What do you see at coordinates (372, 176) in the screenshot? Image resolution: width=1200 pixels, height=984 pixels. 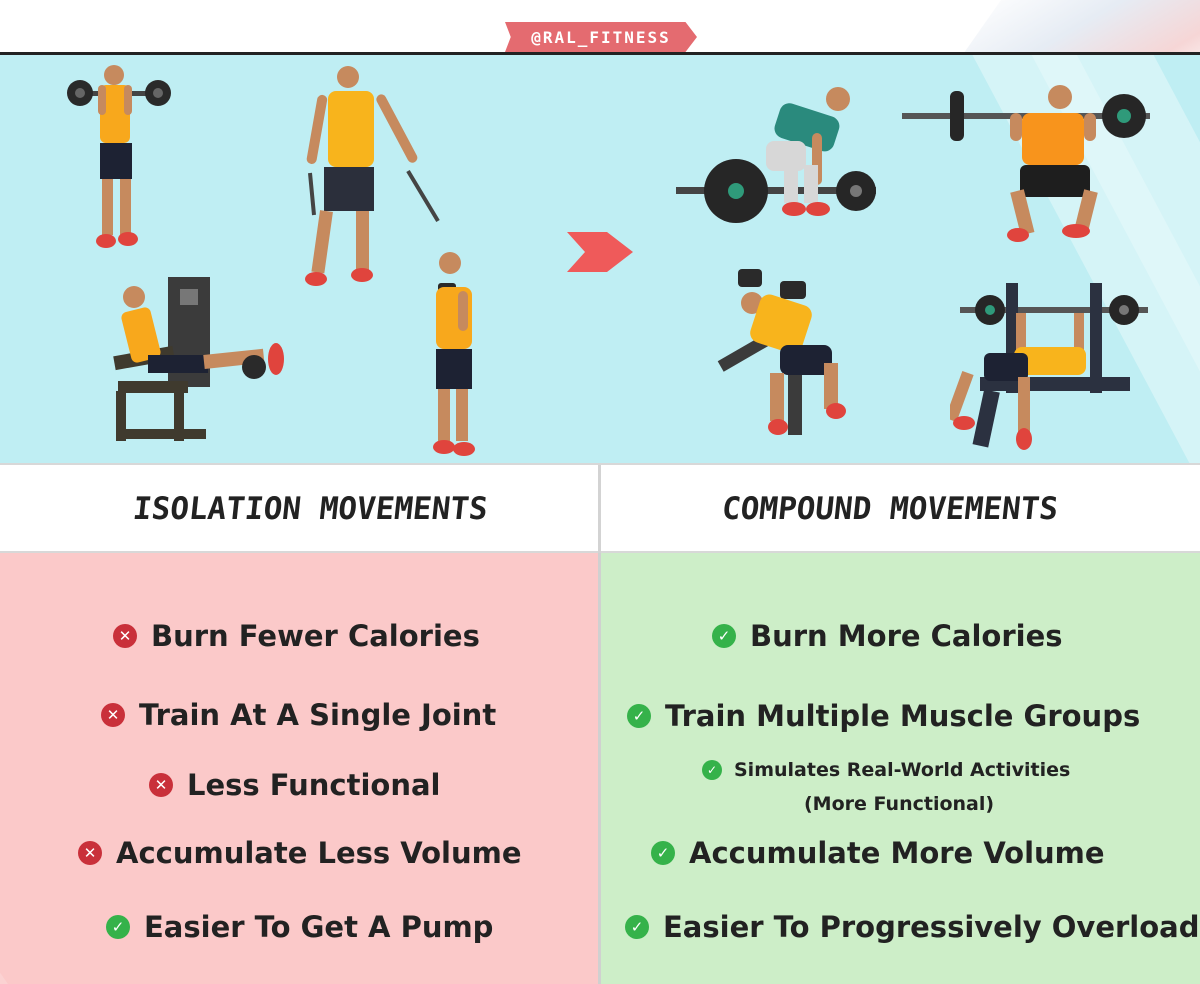 I see `cable-lateral-raise-figure` at bounding box center [372, 176].